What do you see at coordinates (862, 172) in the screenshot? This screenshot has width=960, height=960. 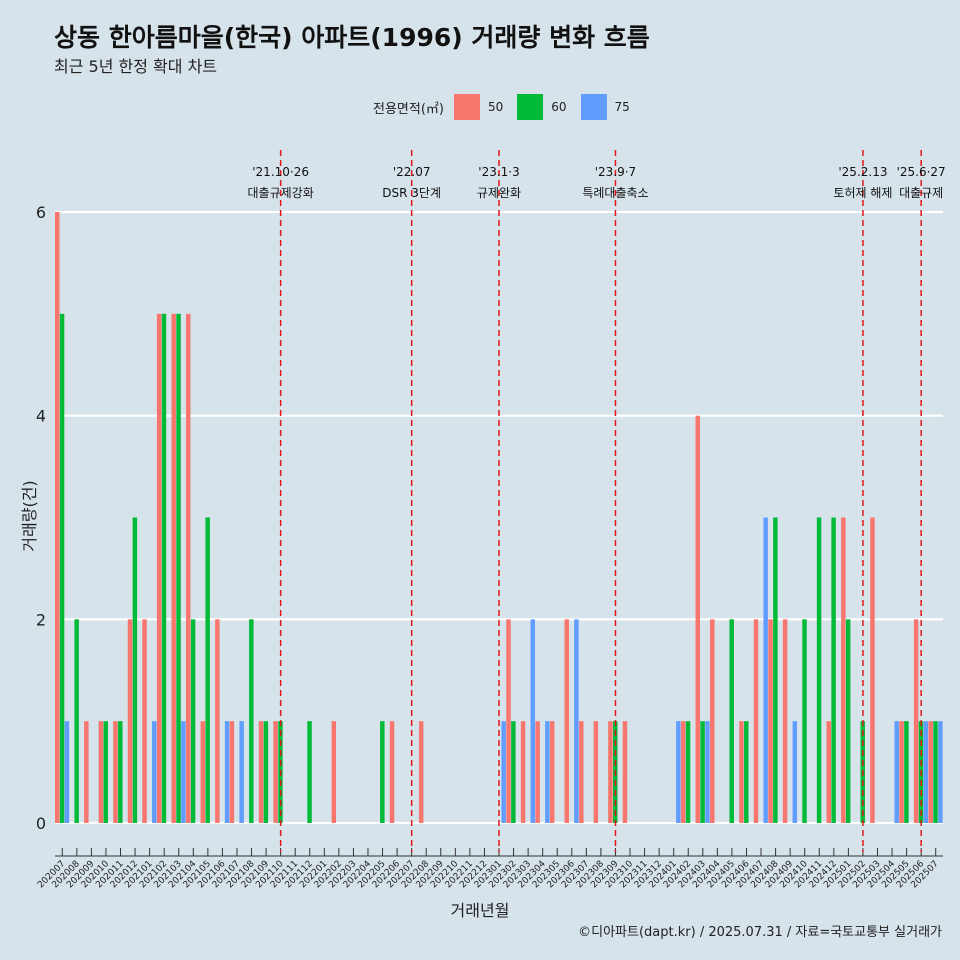 I see `event-date-label: '25.2.13` at bounding box center [862, 172].